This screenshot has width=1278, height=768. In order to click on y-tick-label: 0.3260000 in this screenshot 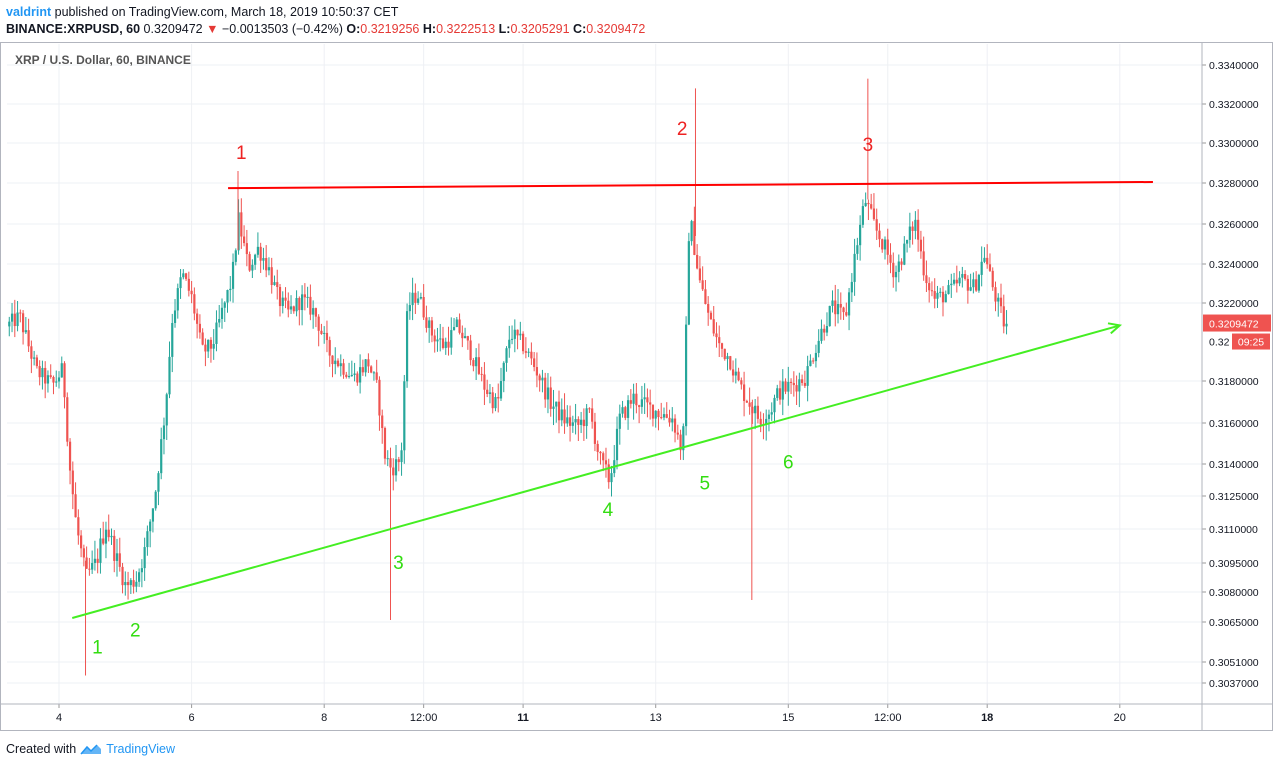, I will do `click(1234, 225)`.